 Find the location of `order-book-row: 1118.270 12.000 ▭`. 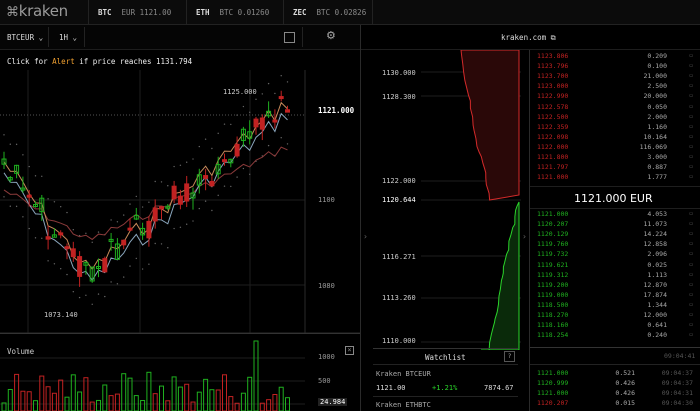

order-book-row: 1118.270 12.000 ▭ is located at coordinates (615, 316).